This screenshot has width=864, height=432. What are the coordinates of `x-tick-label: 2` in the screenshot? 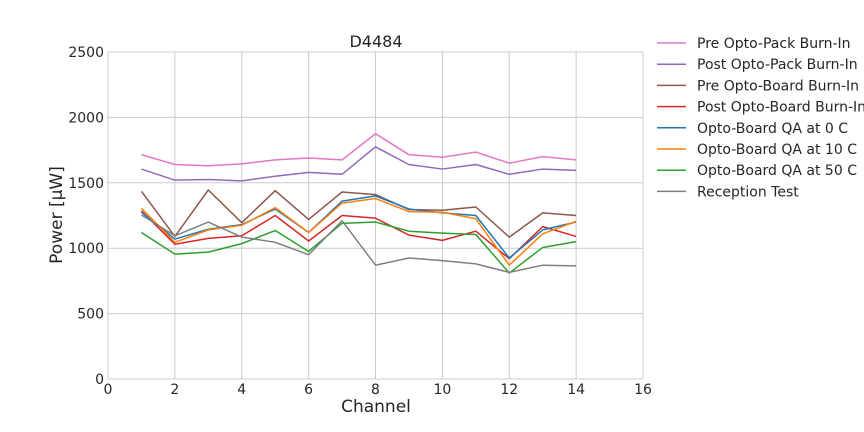 It's located at (174, 390).